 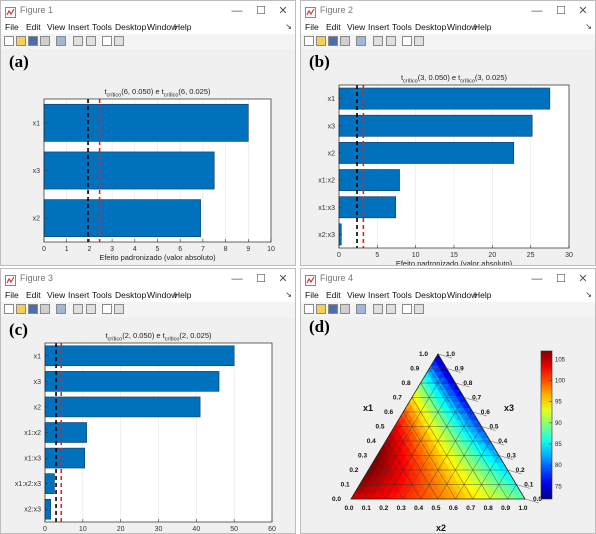 What do you see at coordinates (448, 11) in the screenshot?
I see `title-bar: Figure 2 — ☐ ✕` at bounding box center [448, 11].